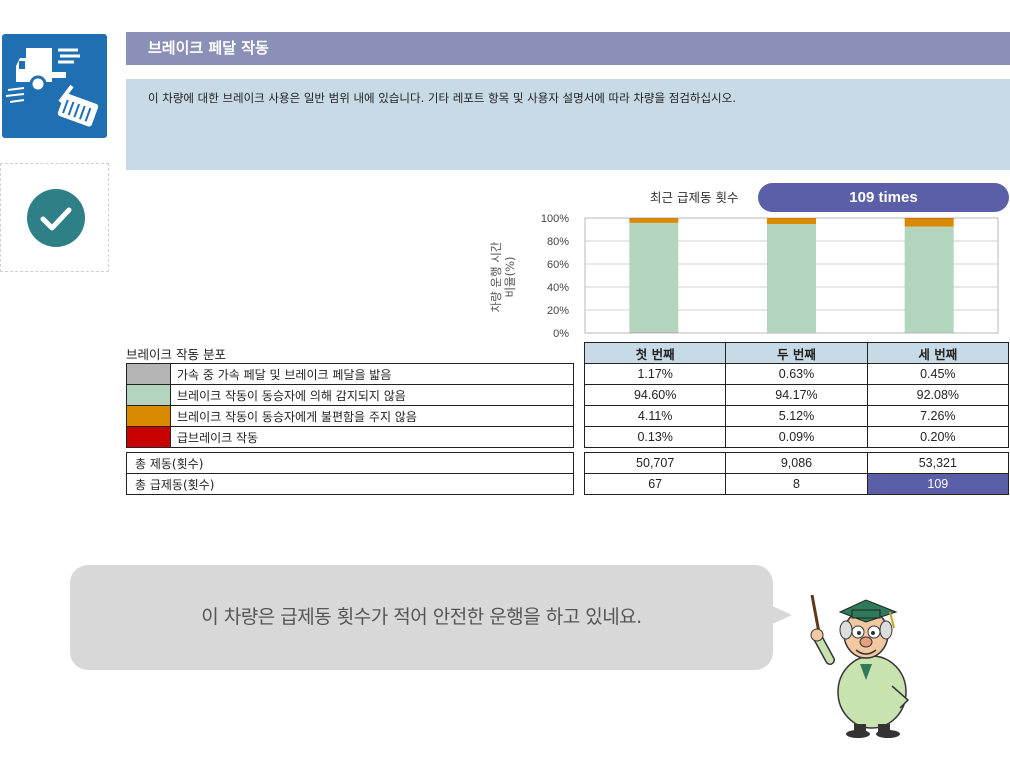 The height and width of the screenshot is (760, 1010). Describe the element at coordinates (655, 463) in the screenshot. I see `totals-cell: 50,707` at that location.